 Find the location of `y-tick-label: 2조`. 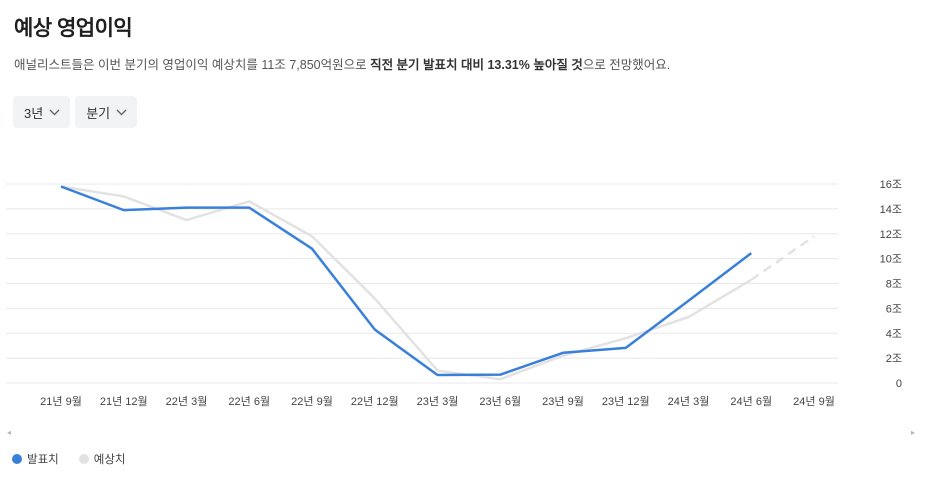

y-tick-label: 2조 is located at coordinates (894, 359).